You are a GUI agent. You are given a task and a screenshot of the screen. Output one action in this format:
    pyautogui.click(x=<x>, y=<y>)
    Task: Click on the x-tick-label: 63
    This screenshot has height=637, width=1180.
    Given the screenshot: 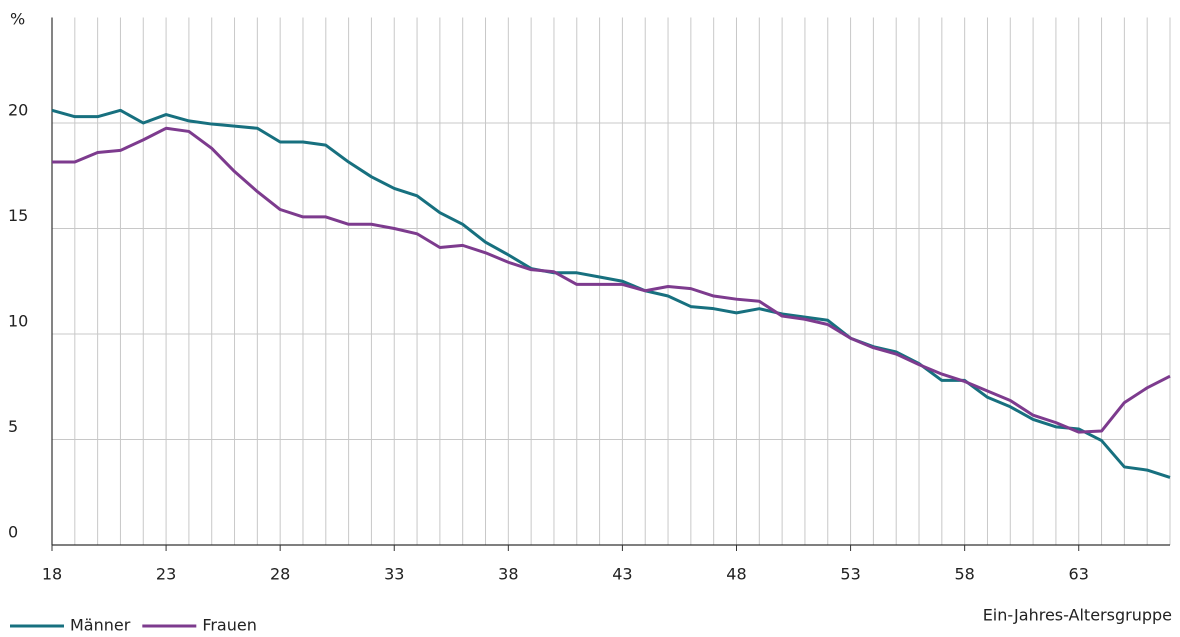 What is the action you would take?
    pyautogui.click(x=1079, y=574)
    